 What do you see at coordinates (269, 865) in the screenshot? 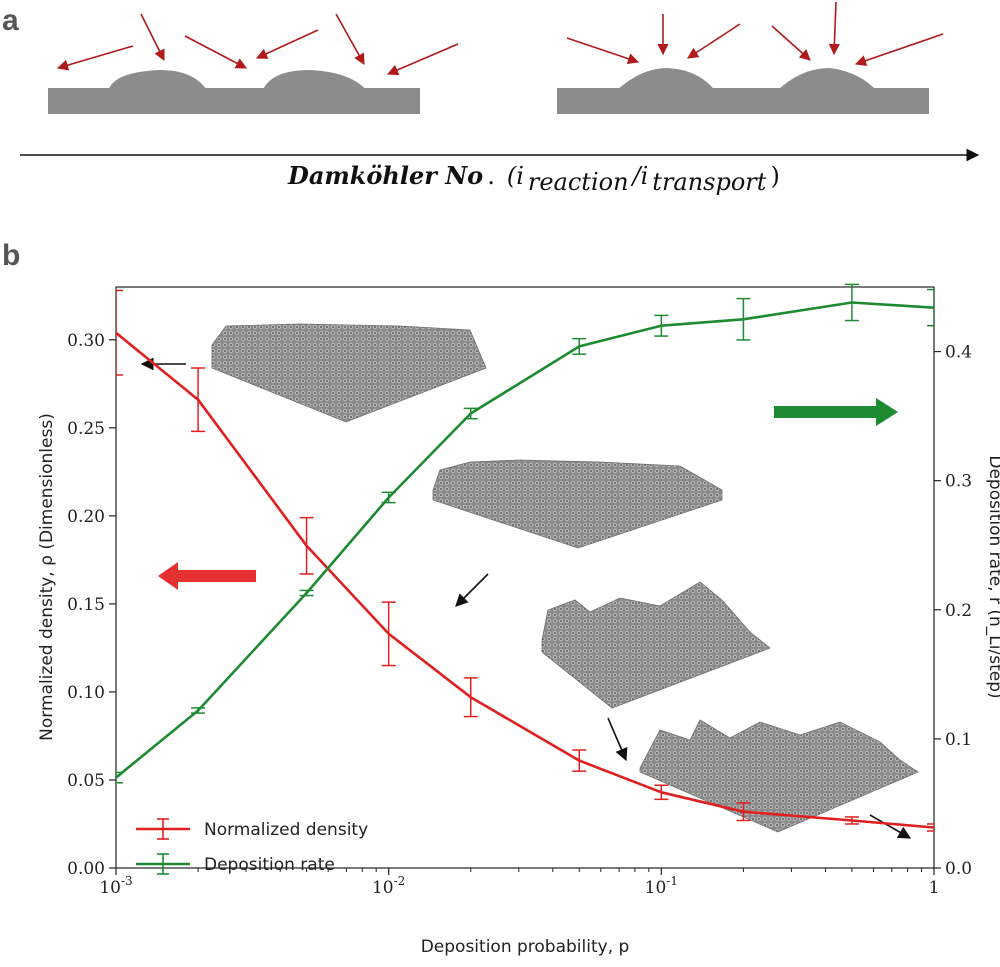
I see `legend-label-rate: Deposition rate` at bounding box center [269, 865].